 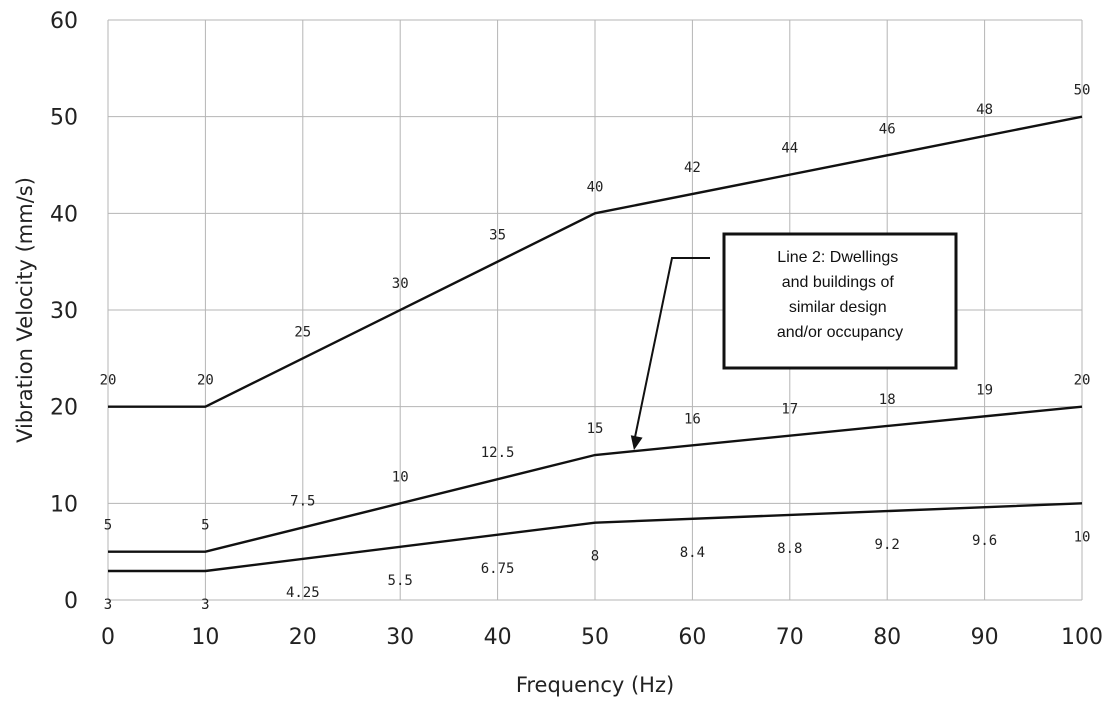 I want to click on data-label: 46, so click(x=887, y=129).